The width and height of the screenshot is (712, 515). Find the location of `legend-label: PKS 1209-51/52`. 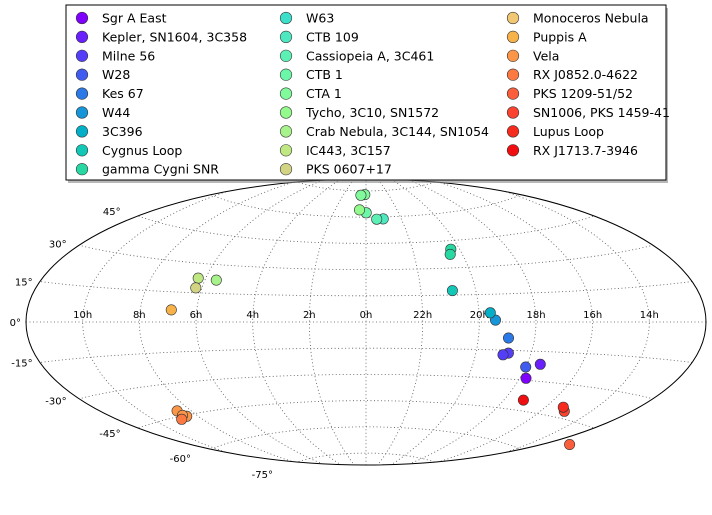

legend-label: PKS 1209-51/52 is located at coordinates (583, 93).